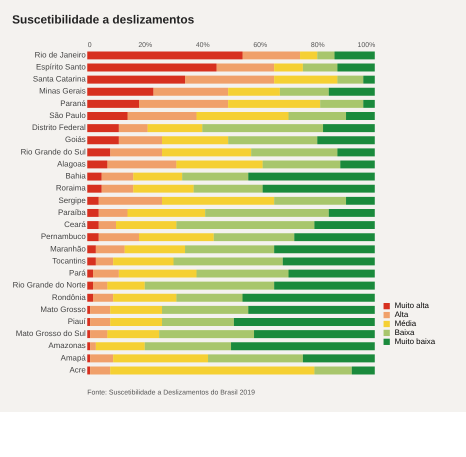  I want to click on y-tick-label: Rio Grande do Sul, so click(53, 151).